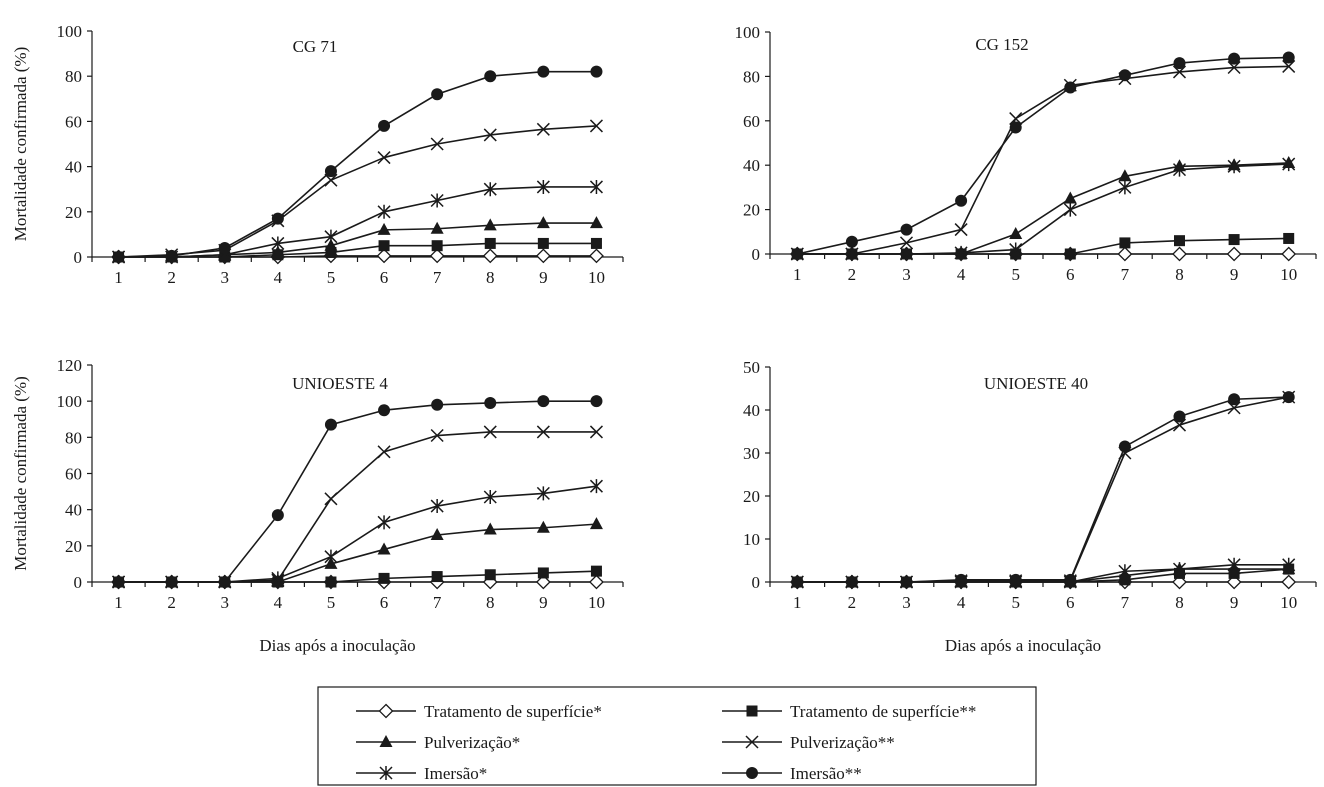 The width and height of the screenshot is (1324, 787). What do you see at coordinates (340, 383) in the screenshot?
I see `panel-title: UNIOESTE 4` at bounding box center [340, 383].